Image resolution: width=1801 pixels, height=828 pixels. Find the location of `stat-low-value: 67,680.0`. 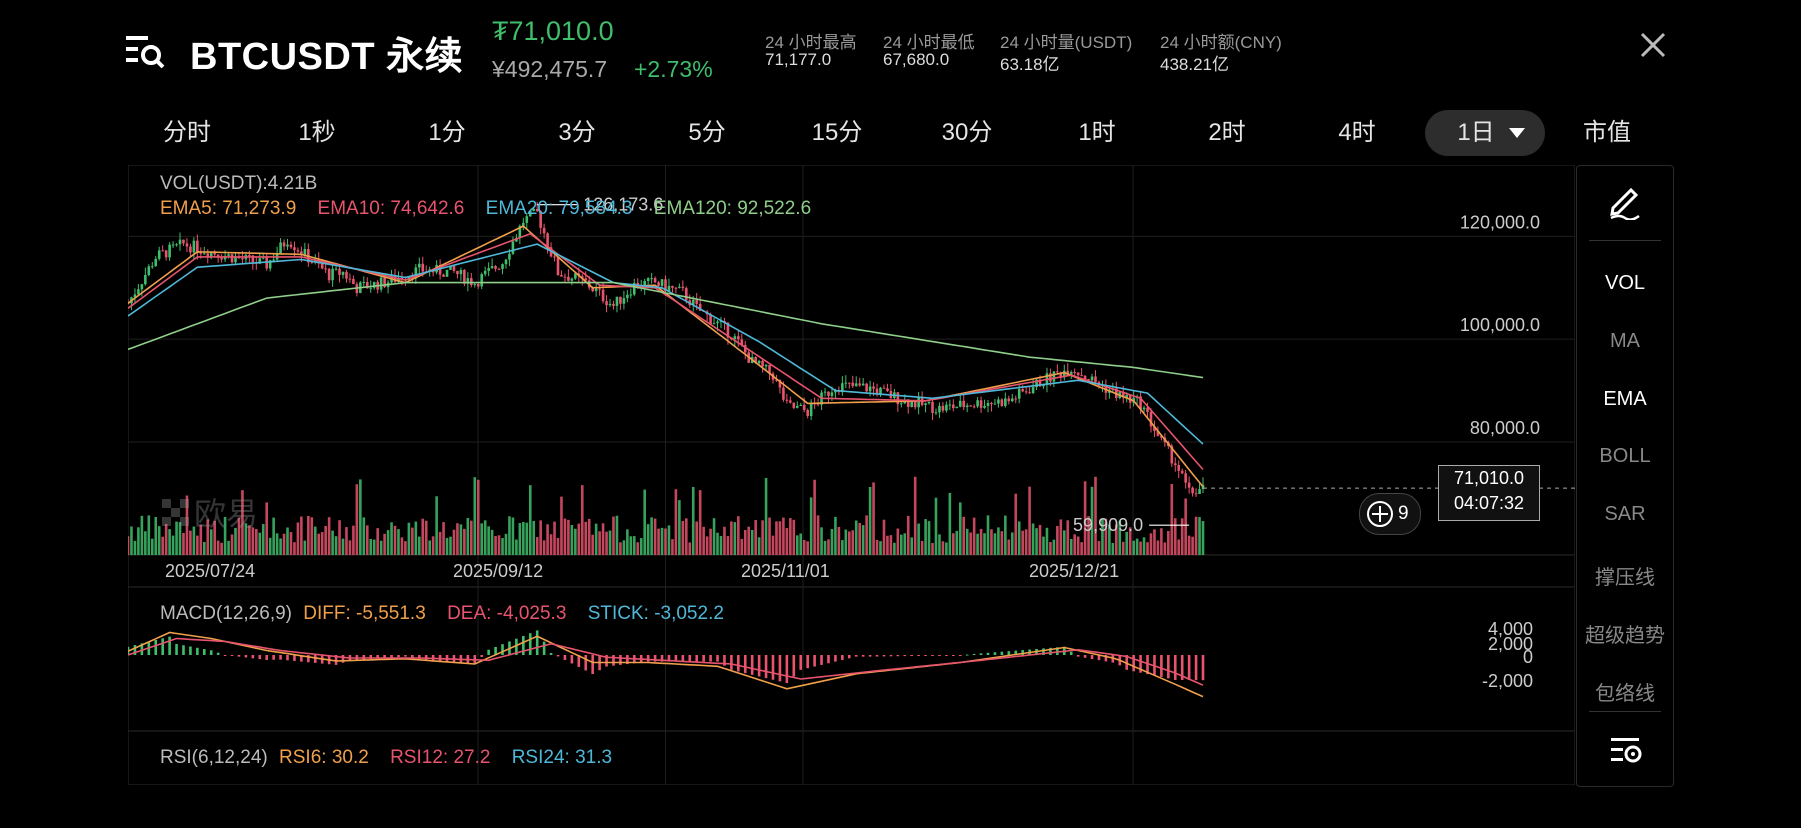

stat-low-value: 67,680.0 is located at coordinates (916, 59).